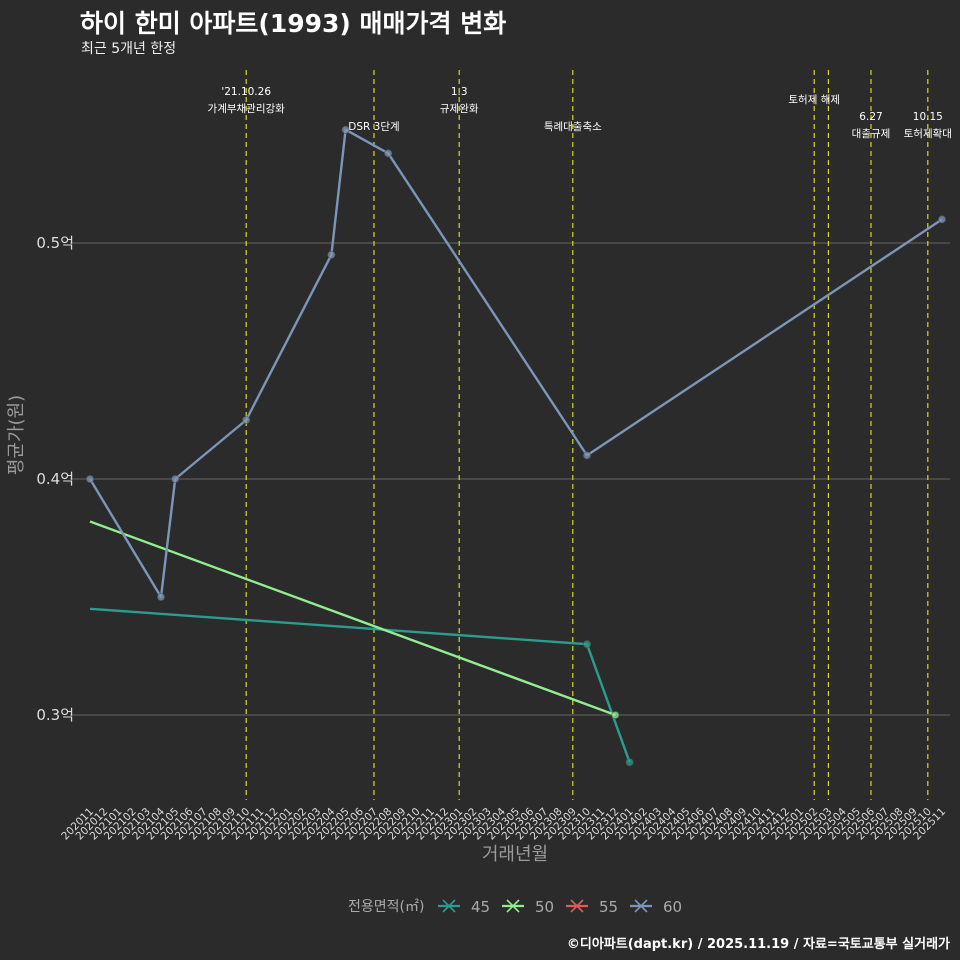  I want to click on legend-key-50: 50, so click(528, 907).